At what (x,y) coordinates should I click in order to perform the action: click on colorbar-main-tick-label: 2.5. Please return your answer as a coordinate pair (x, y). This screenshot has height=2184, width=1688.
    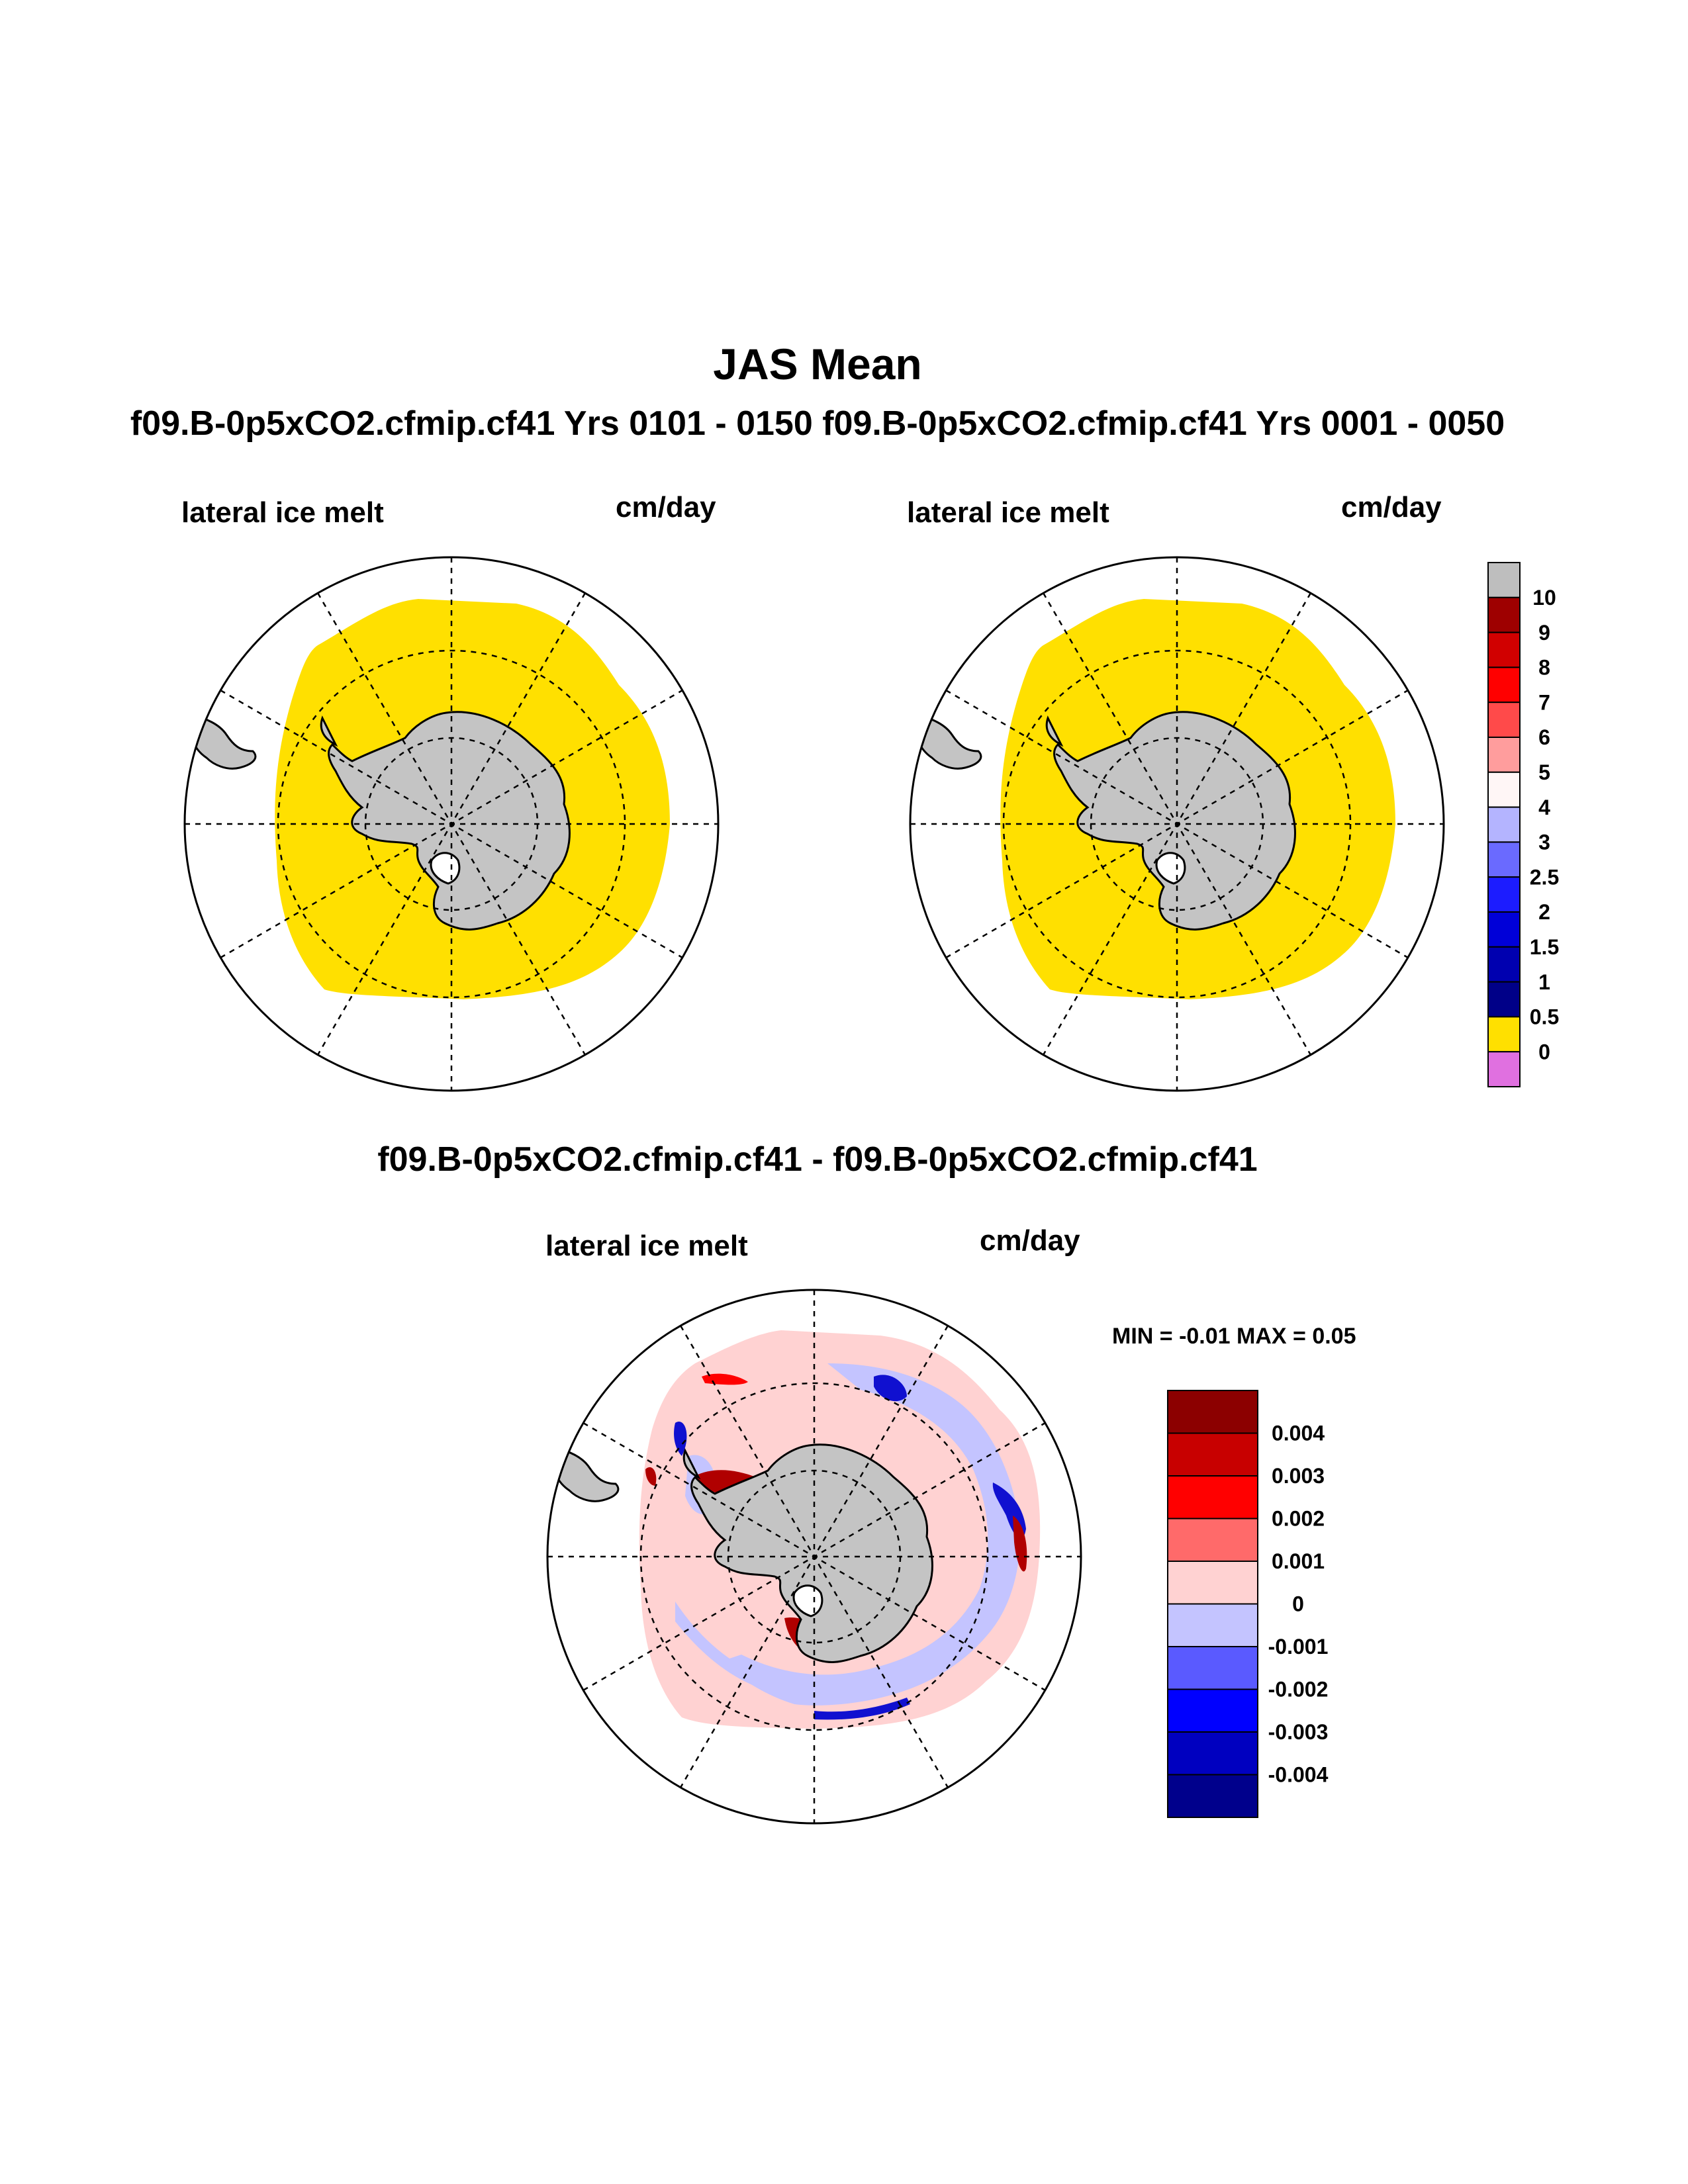
    Looking at the image, I should click on (1544, 877).